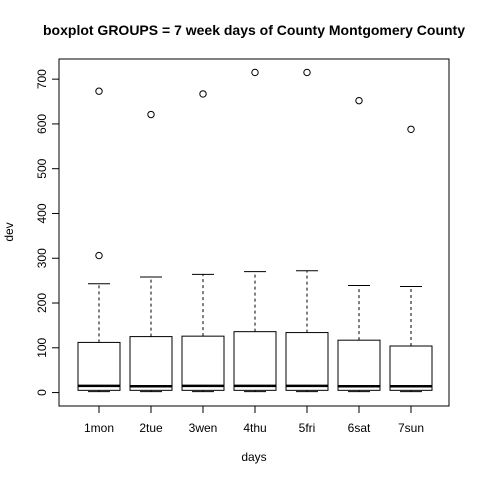 Image resolution: width=480 pixels, height=480 pixels. Describe the element at coordinates (42, 303) in the screenshot. I see `y-tick-label-200: 200` at that location.